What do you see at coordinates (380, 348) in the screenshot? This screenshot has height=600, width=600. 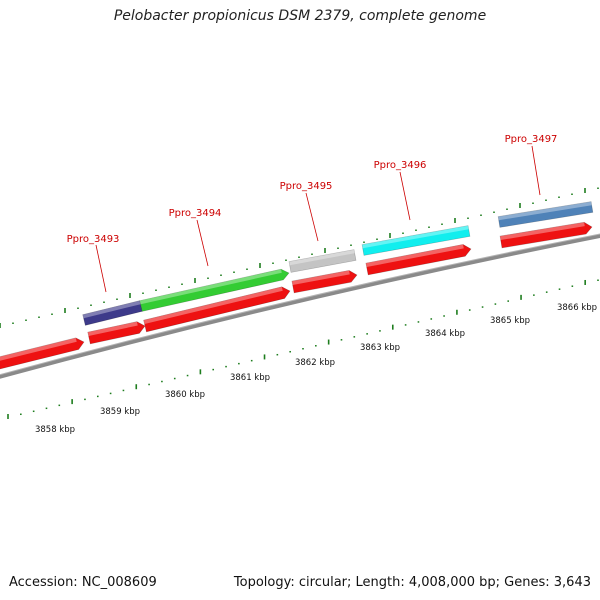 I see `scale-tick-label: 3863 kbp` at bounding box center [380, 348].